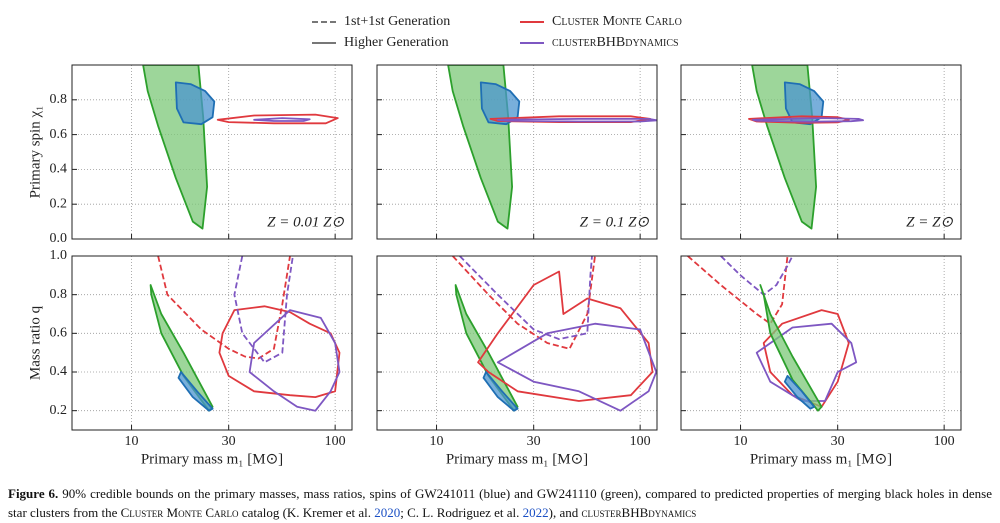  What do you see at coordinates (305, 222) in the screenshot?
I see `annotation: Z = 0.01 Z⊙` at bounding box center [305, 222].